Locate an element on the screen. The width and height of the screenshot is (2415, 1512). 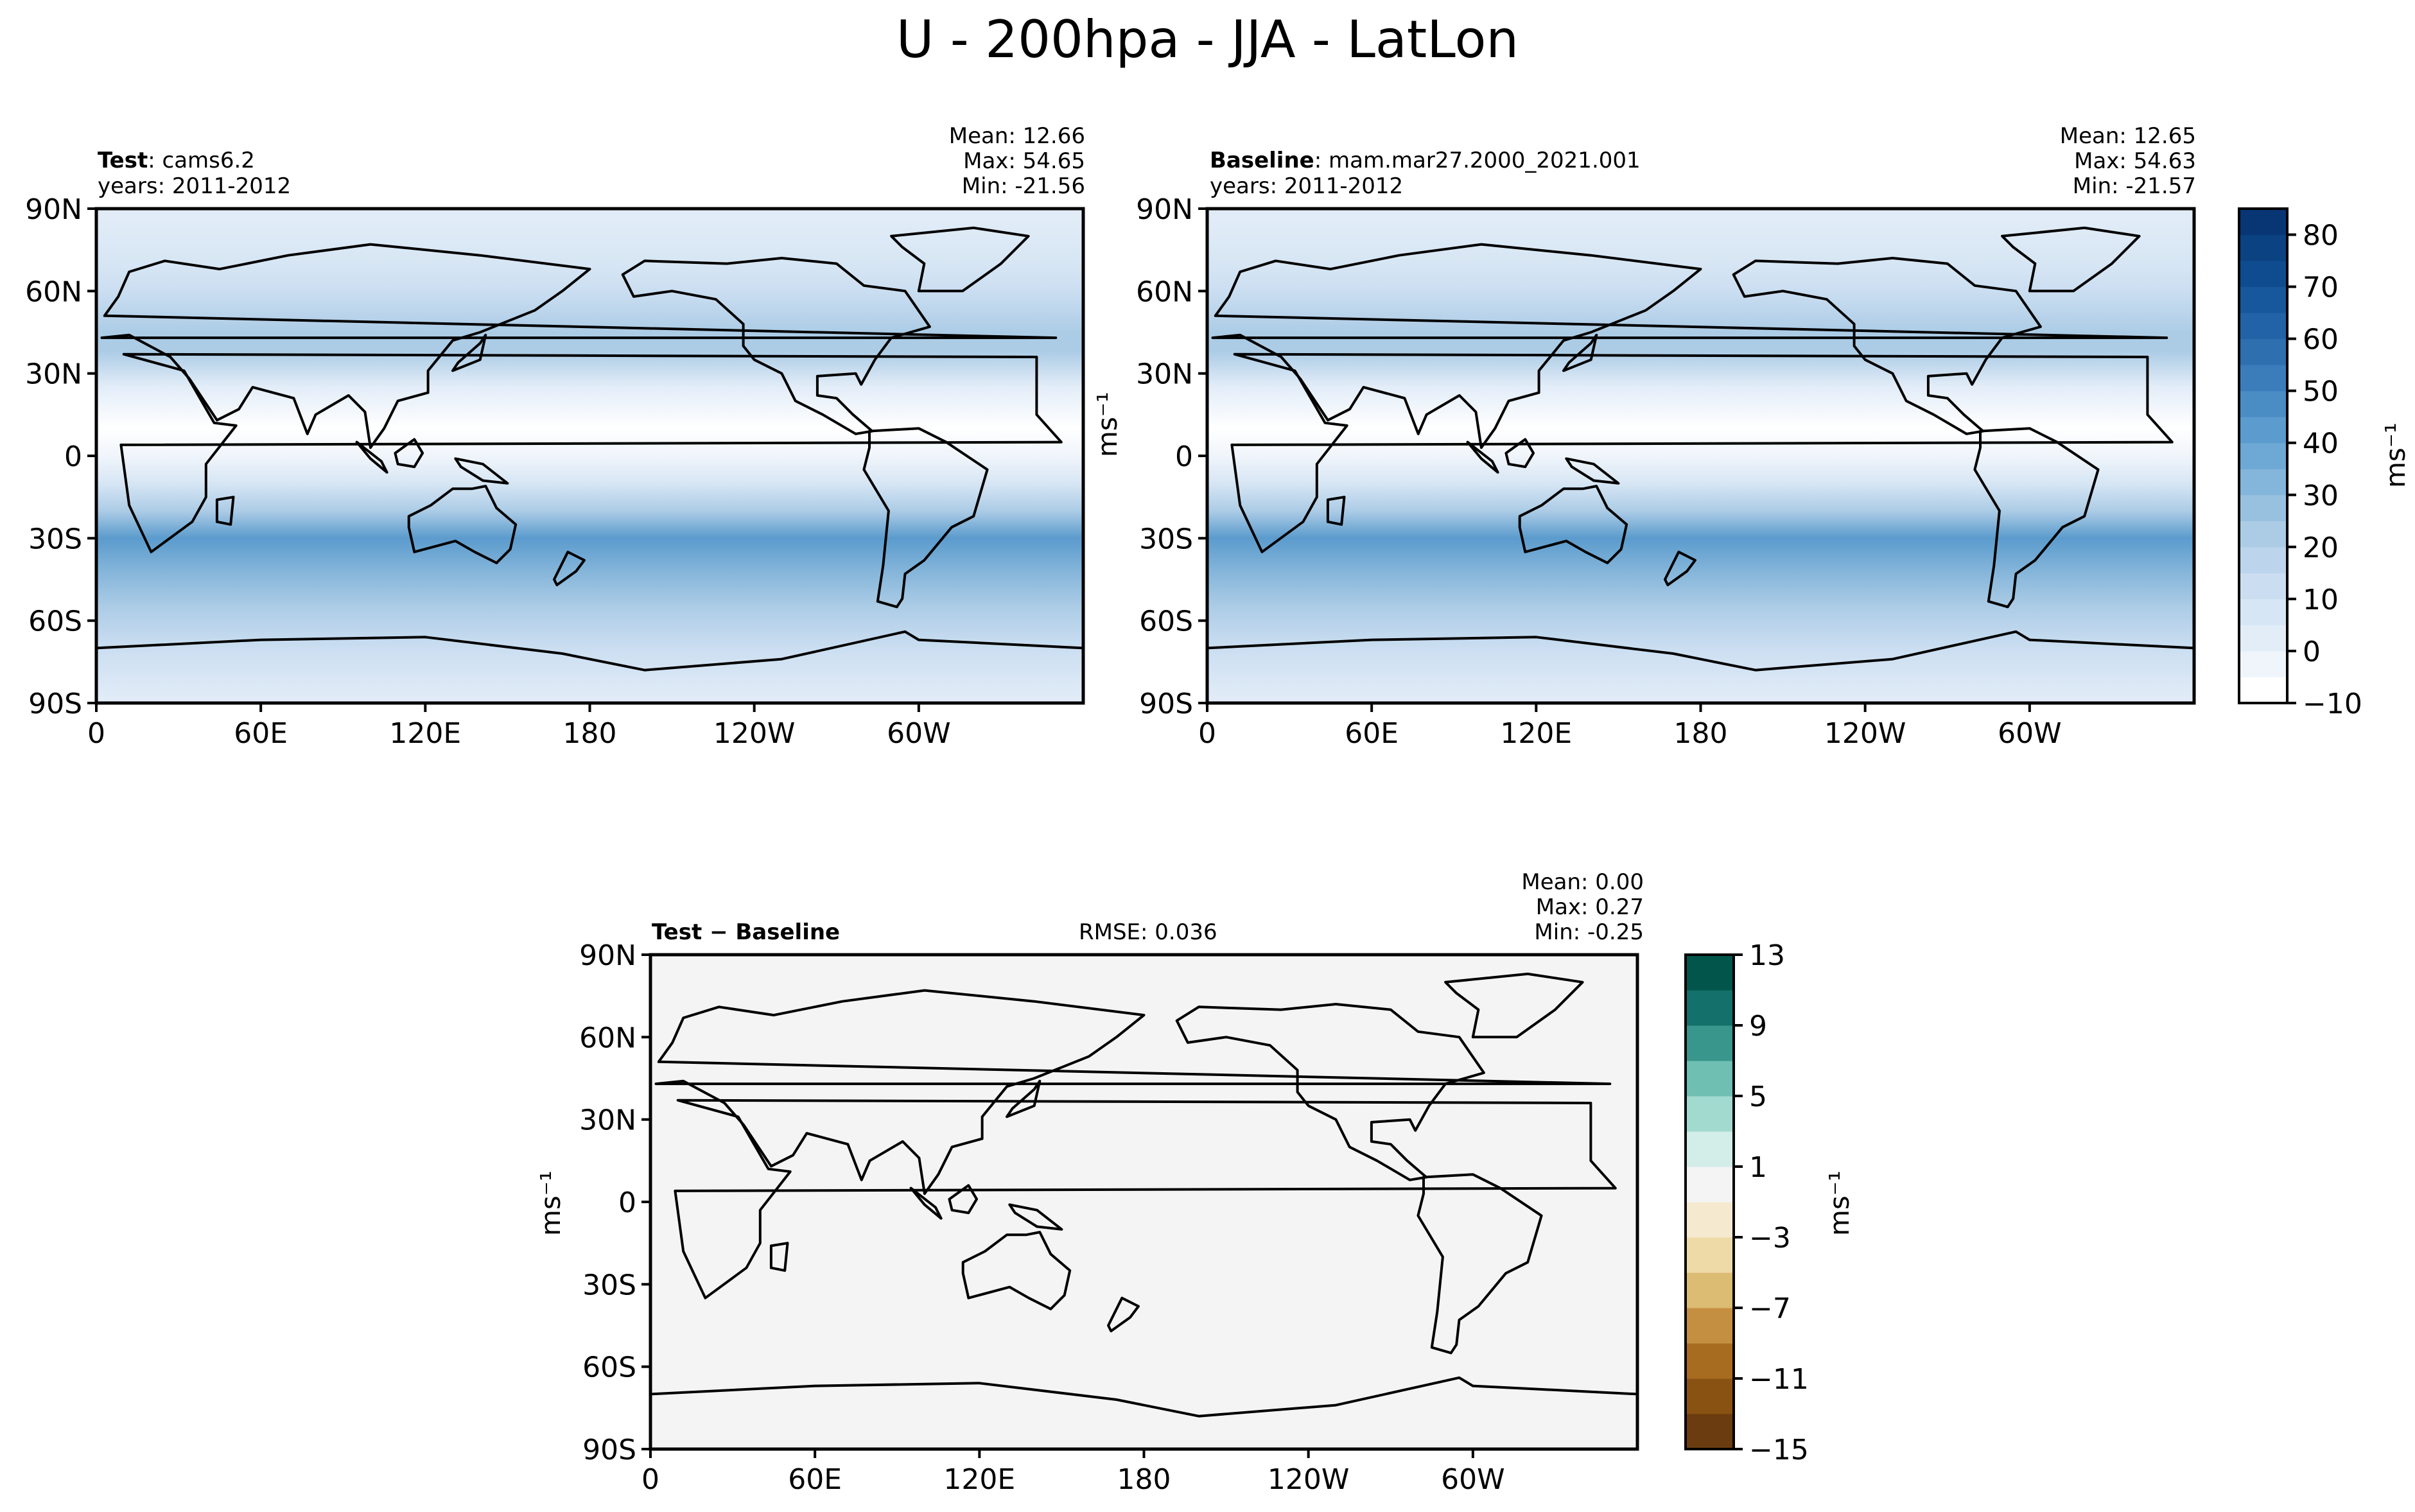
diff-colorbar-tick-label: 1 is located at coordinates (1758, 1167).